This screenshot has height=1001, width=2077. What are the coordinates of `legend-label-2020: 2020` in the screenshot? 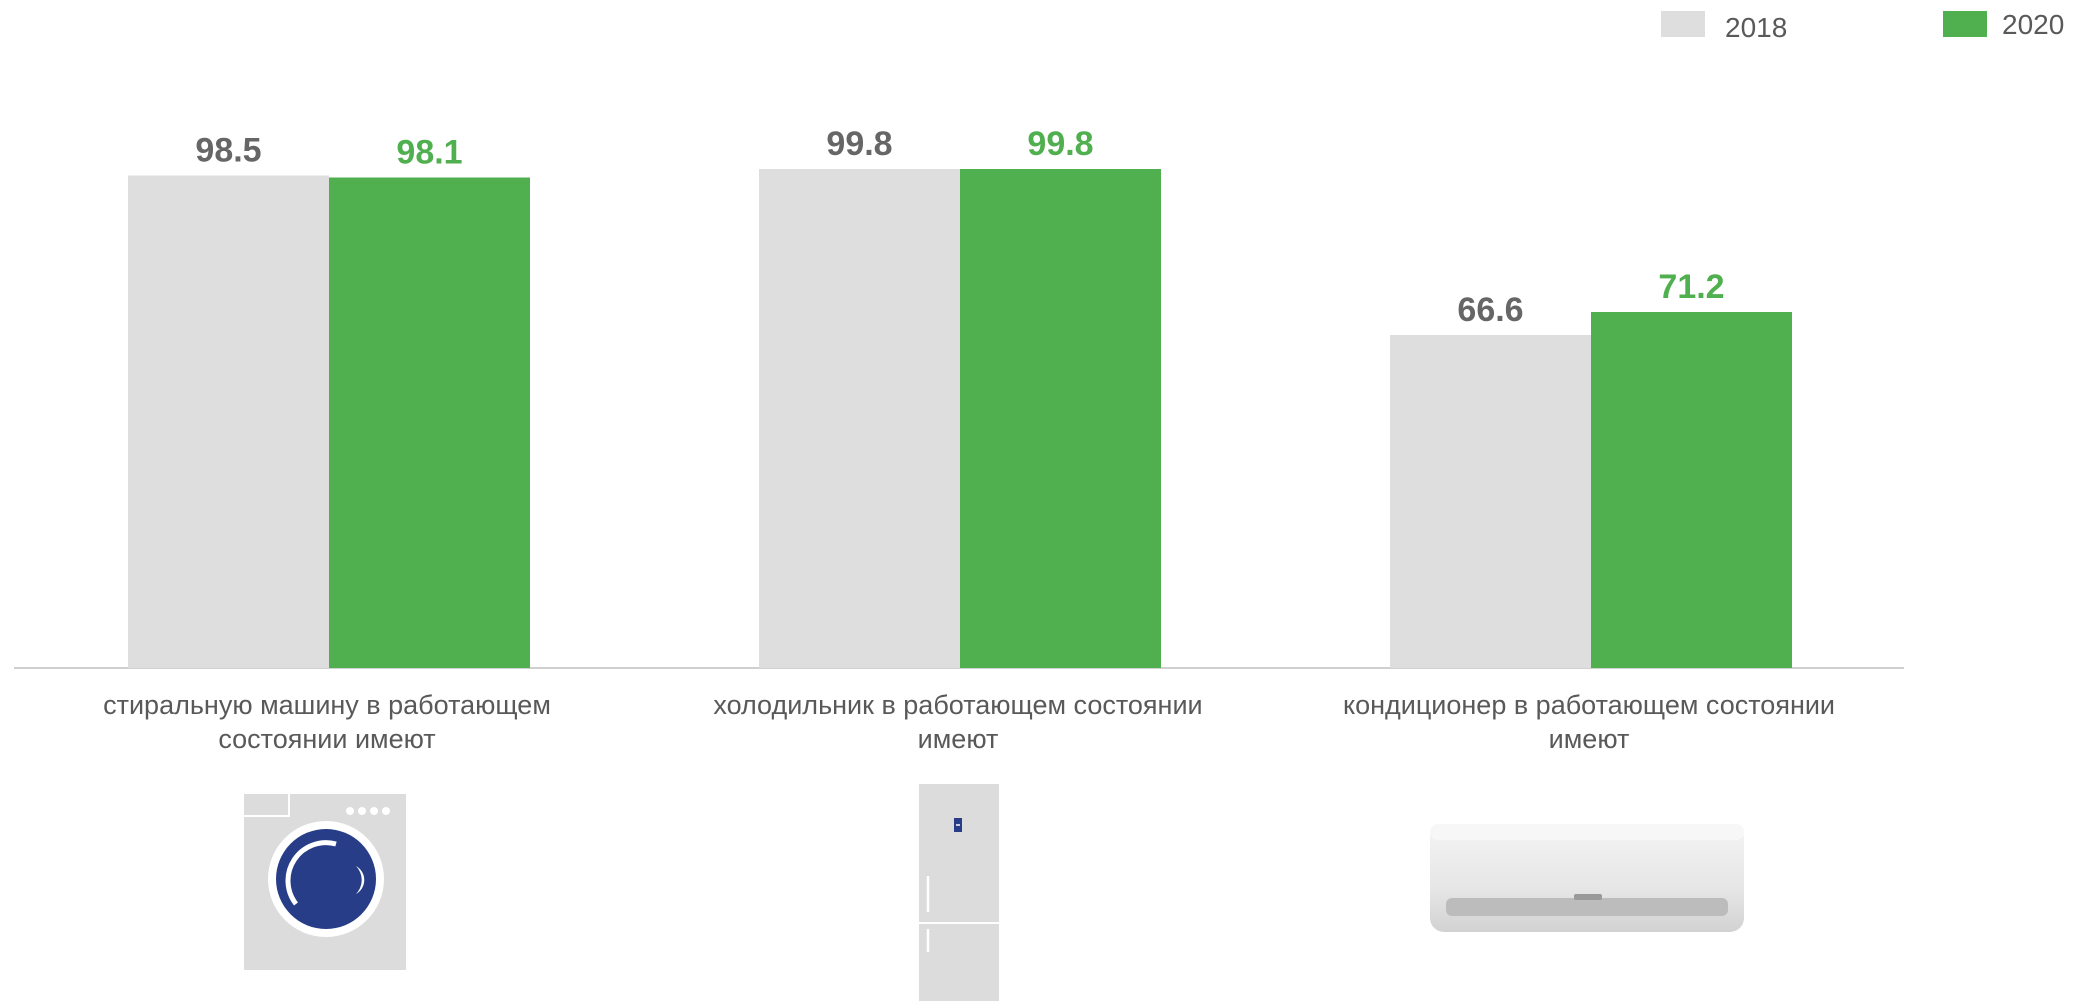 It's located at (2033, 24).